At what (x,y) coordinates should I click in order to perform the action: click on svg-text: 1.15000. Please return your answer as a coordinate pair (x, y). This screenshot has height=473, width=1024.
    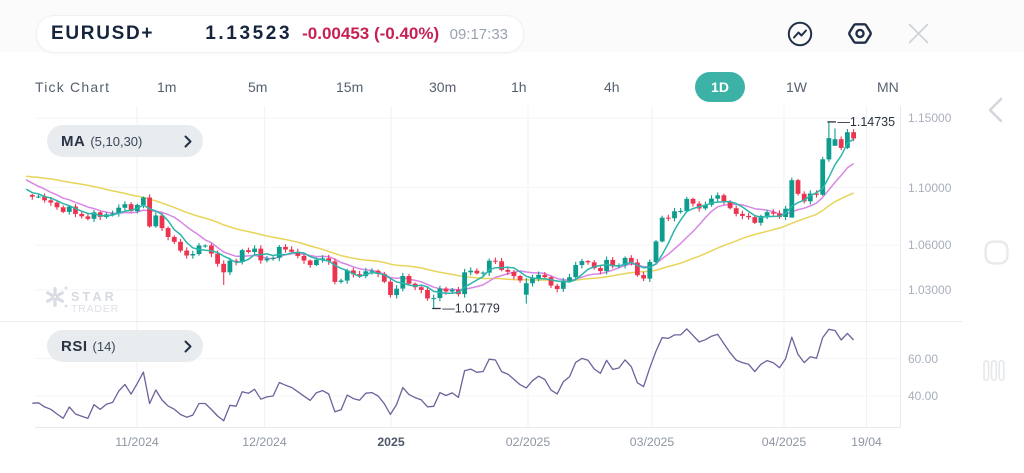
    Looking at the image, I should click on (930, 118).